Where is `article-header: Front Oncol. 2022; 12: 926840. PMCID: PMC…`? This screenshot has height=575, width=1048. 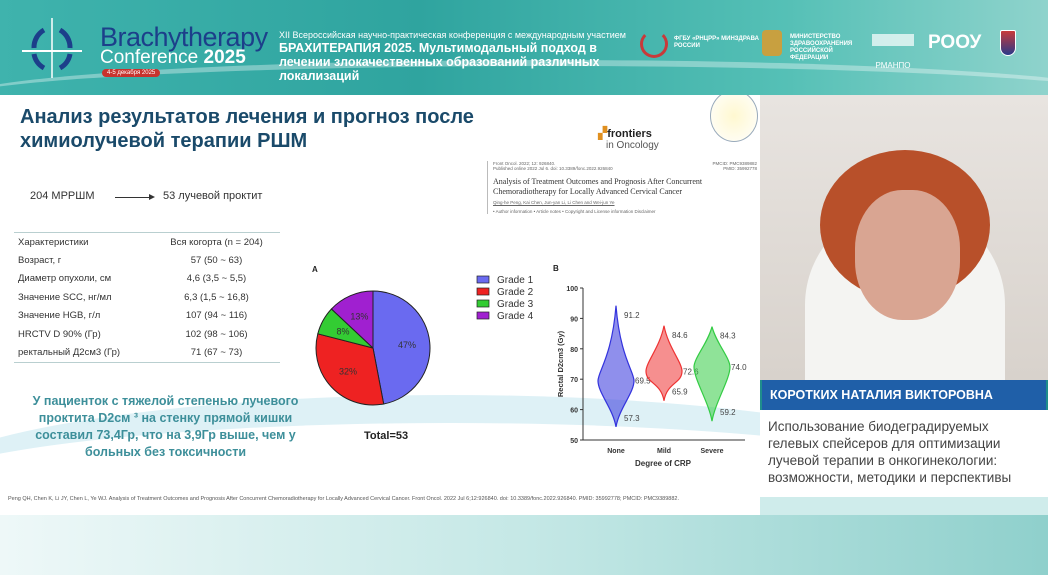 article-header: Front Oncol. 2022; 12: 926840. PMCID: PMC… is located at coordinates (622, 187).